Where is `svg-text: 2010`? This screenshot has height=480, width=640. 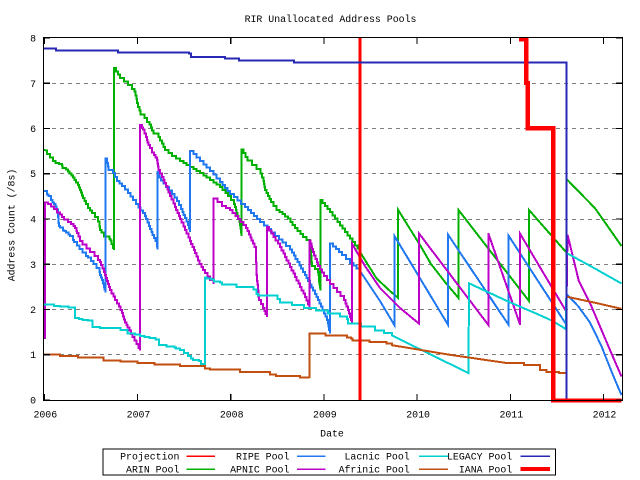
svg-text: 2010 is located at coordinates (418, 415).